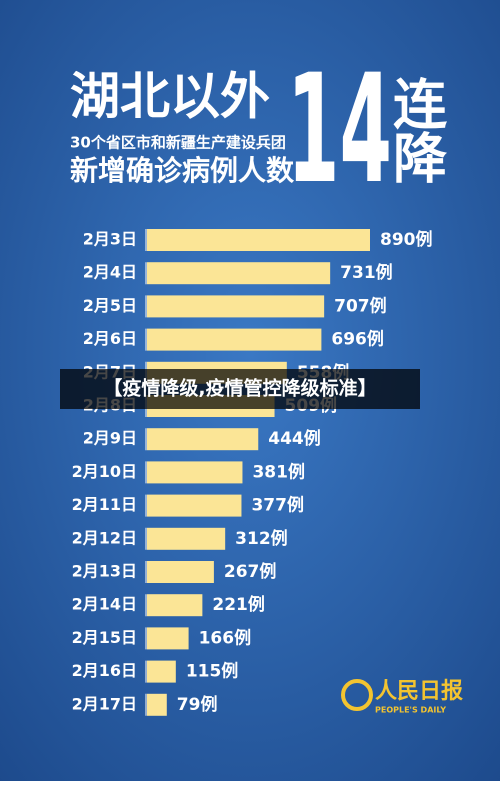 The width and height of the screenshot is (500, 785). I want to click on category-label: 2月5日, so click(110, 305).